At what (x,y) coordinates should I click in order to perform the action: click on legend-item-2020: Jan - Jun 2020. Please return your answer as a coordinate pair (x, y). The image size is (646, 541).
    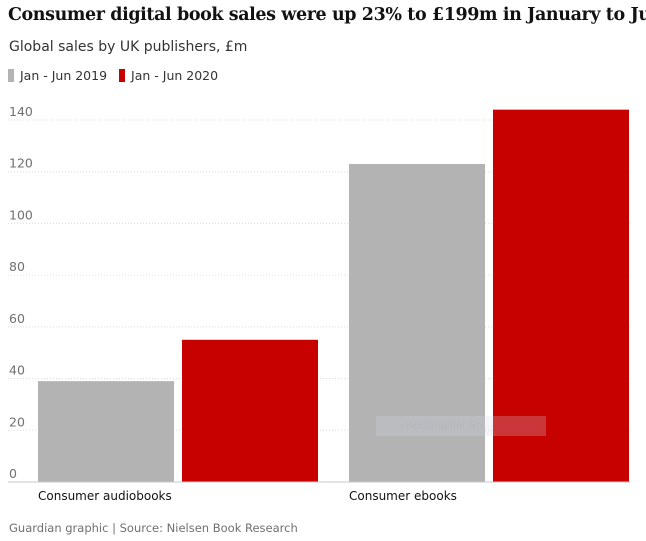
    Looking at the image, I should click on (168, 75).